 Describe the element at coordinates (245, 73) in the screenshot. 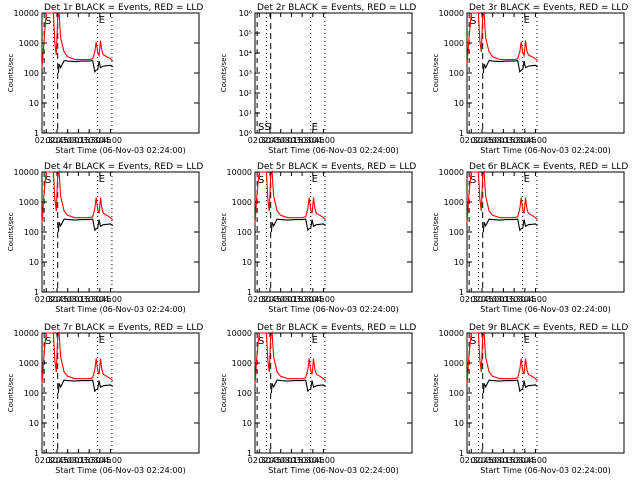

I see `y-tick-label: 10³` at that location.